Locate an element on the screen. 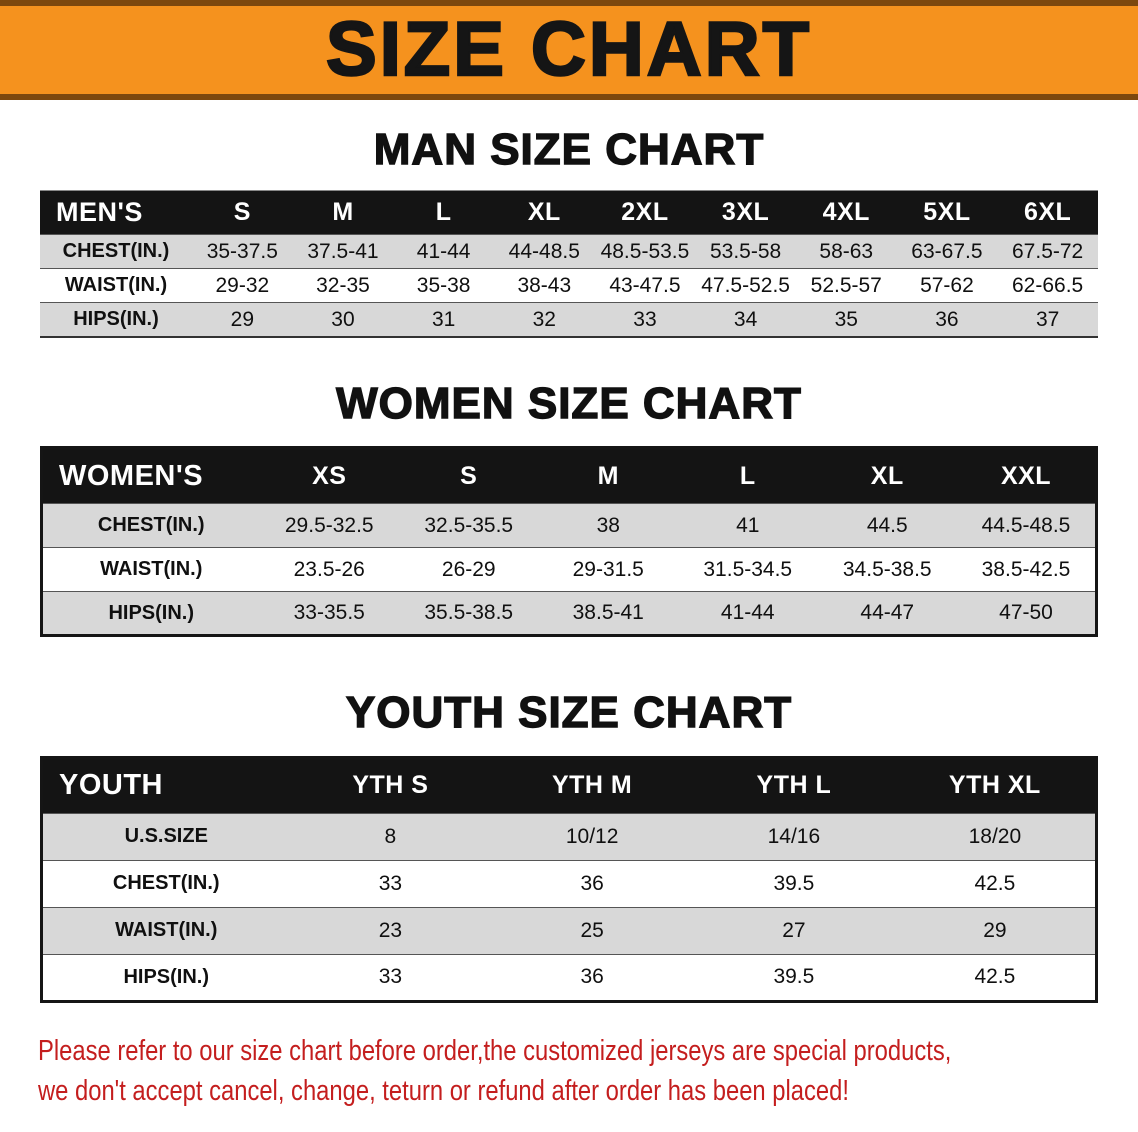 This screenshot has width=1138, height=1132. size-value-cell: 44.5-48.5 is located at coordinates (1026, 525).